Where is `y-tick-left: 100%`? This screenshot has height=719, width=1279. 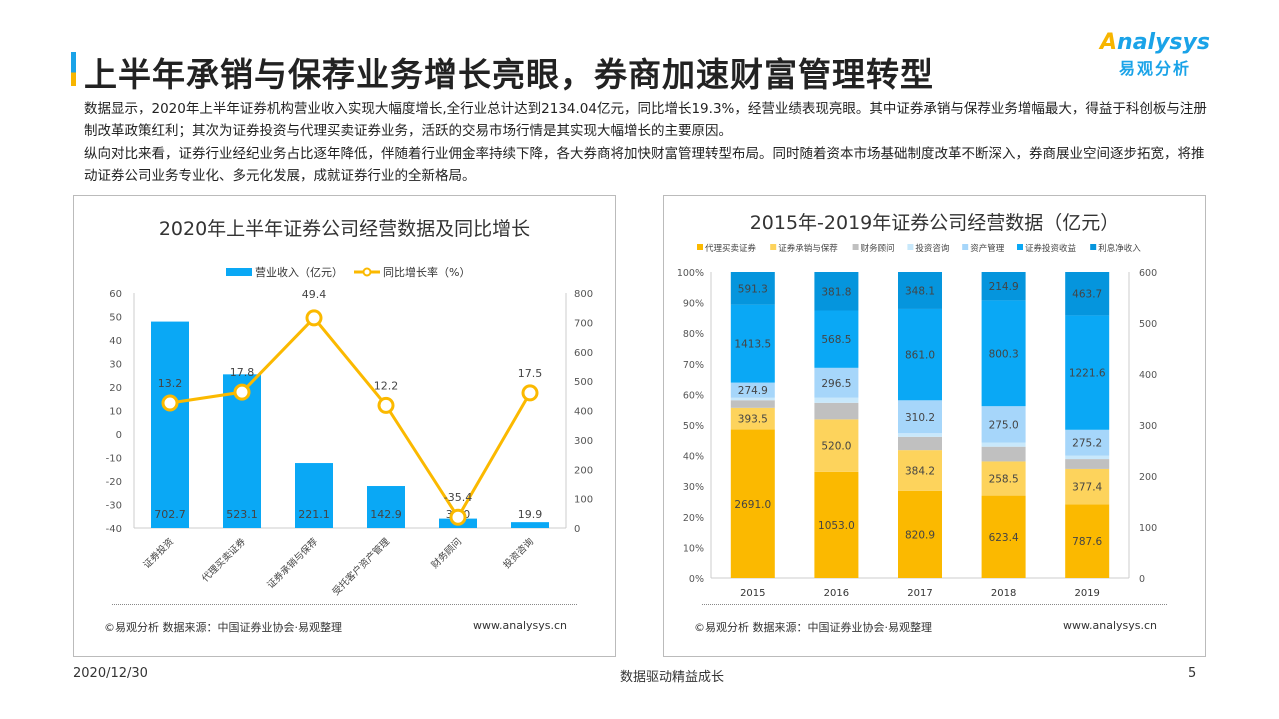
y-tick-left: 100% is located at coordinates (690, 273).